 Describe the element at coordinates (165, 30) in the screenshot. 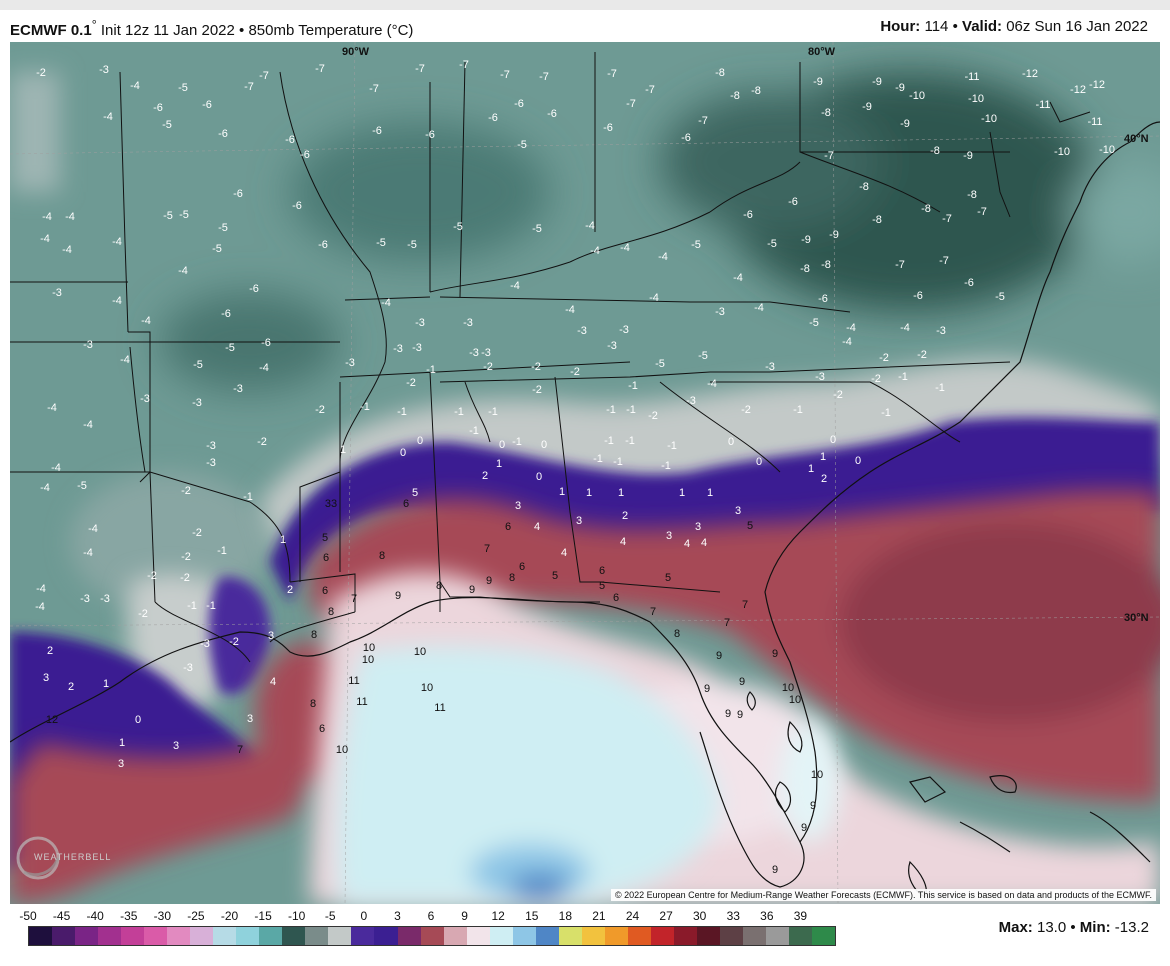

I see `init-time: Init 12z 11 Jan 2022` at that location.